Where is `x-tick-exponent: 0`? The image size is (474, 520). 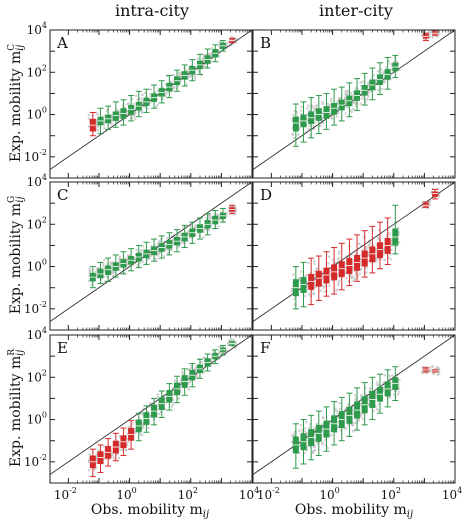 x-tick-exponent: 0 is located at coordinates (337, 490).